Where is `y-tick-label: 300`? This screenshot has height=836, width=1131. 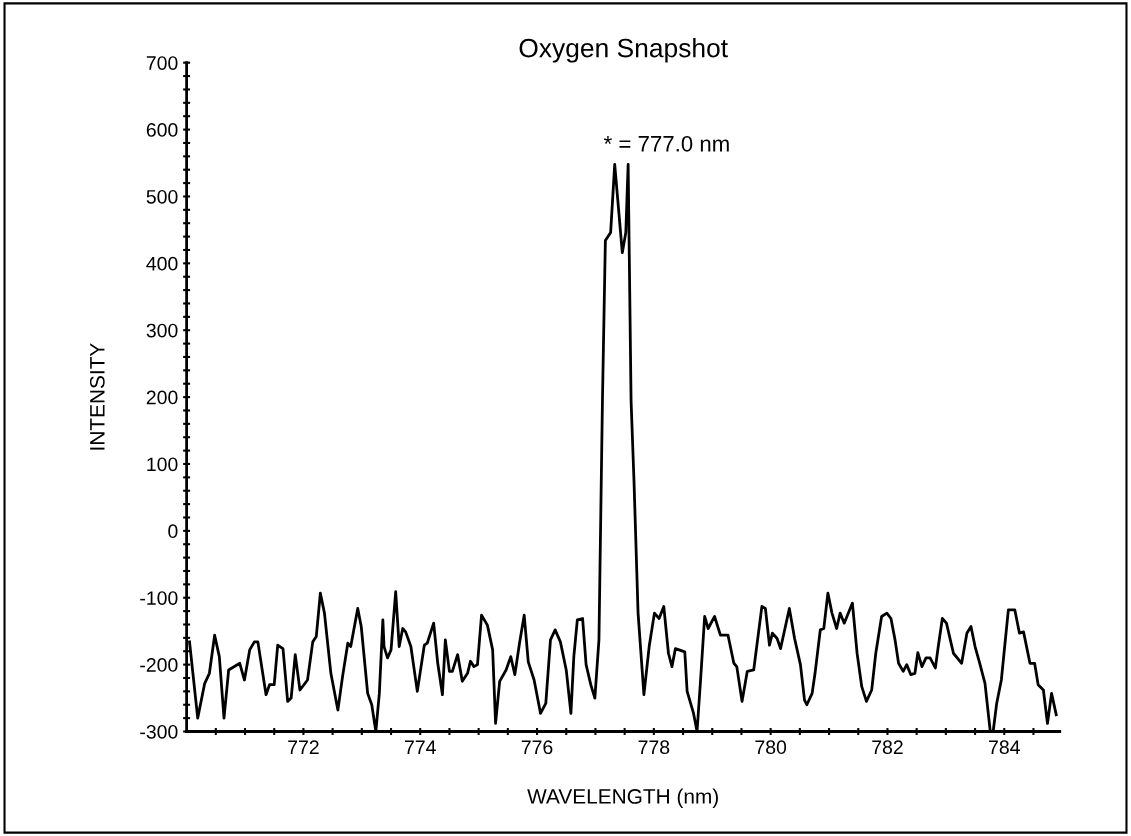
y-tick-label: 300 is located at coordinates (162, 330).